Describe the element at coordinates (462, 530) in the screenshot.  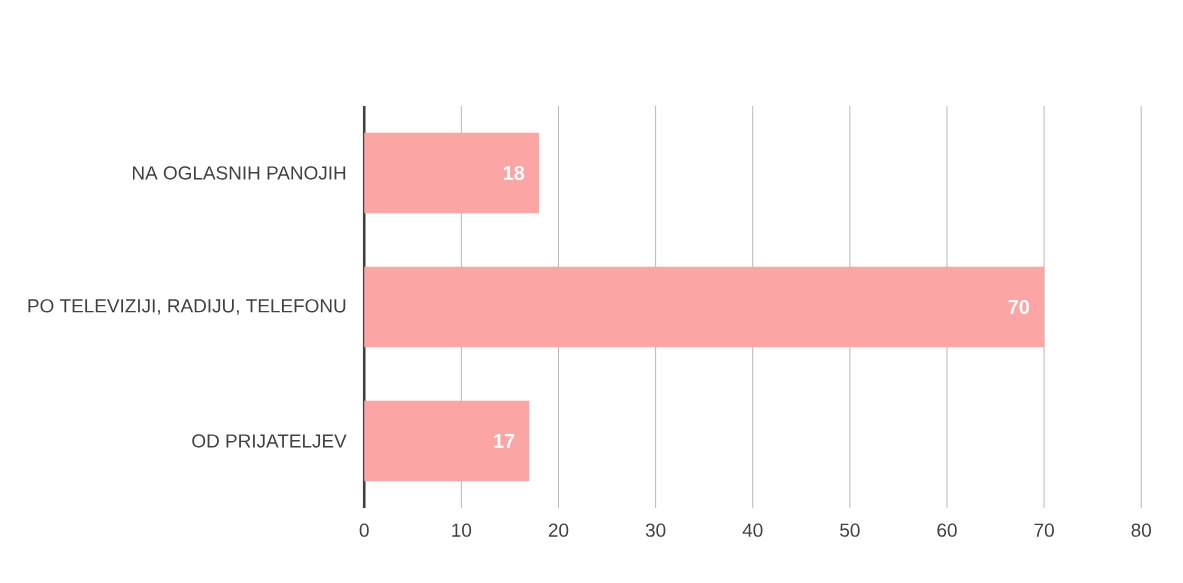
I see `x-tick-label: 10` at that location.